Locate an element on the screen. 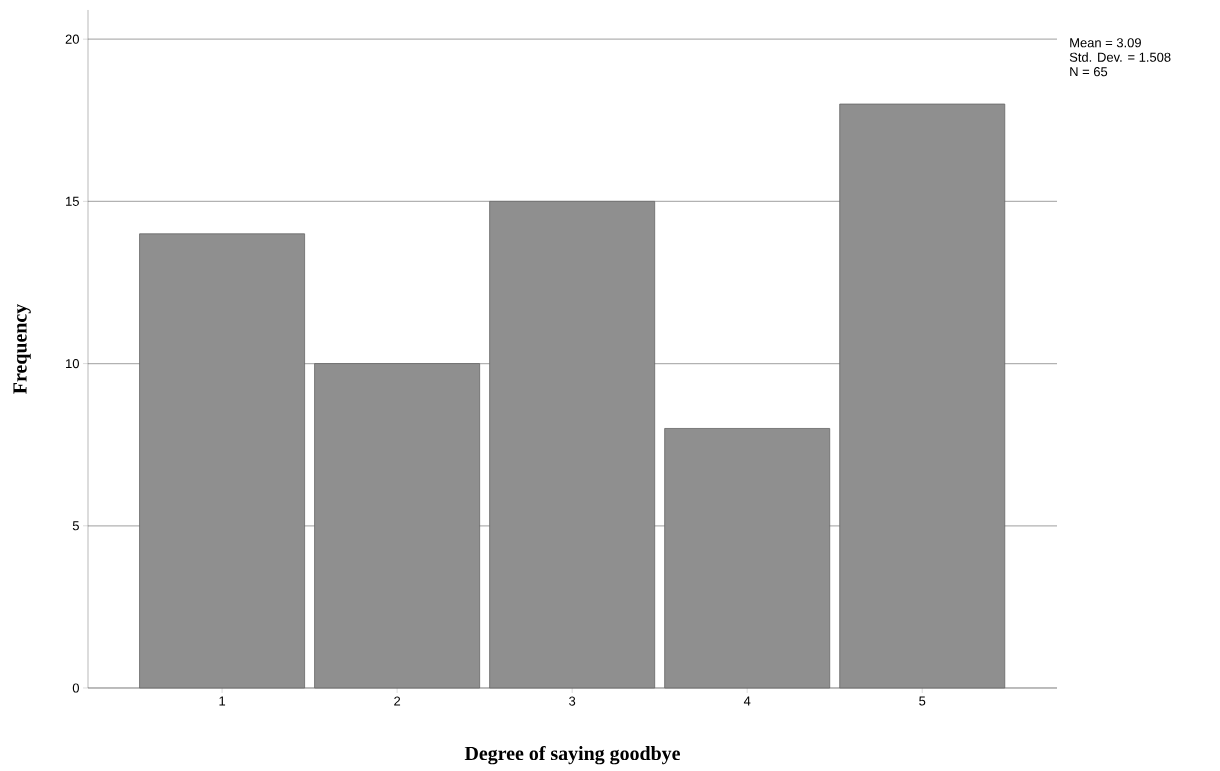 The height and width of the screenshot is (771, 1220). text: Mean = 3.09 is located at coordinates (1105, 43).